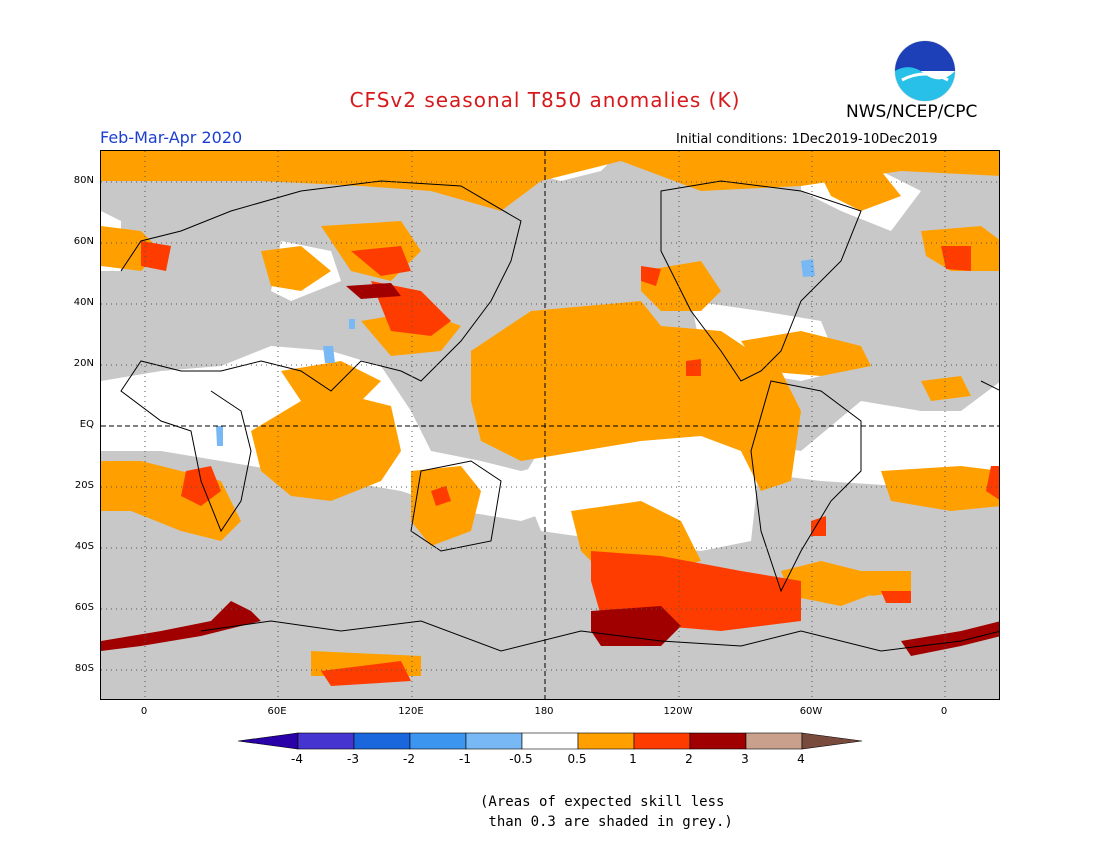  I want to click on chart-title: CFSv2 seasonal T850 anomalies (K), so click(545, 100).